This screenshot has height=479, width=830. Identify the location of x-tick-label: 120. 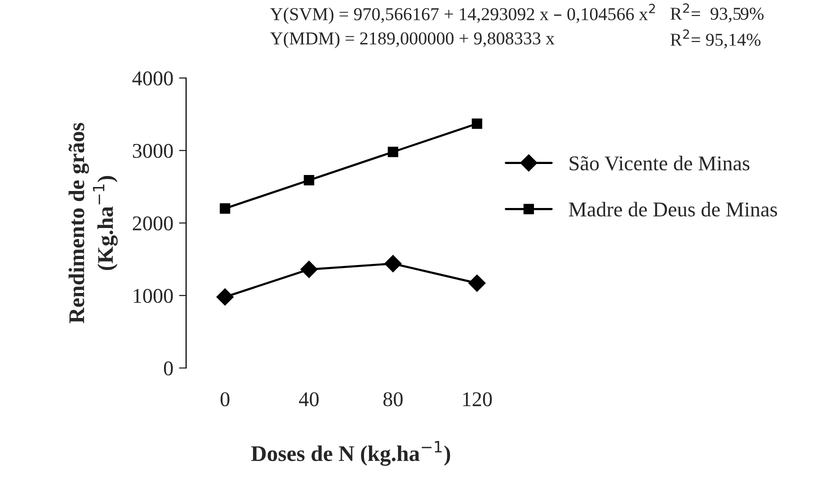
(477, 399).